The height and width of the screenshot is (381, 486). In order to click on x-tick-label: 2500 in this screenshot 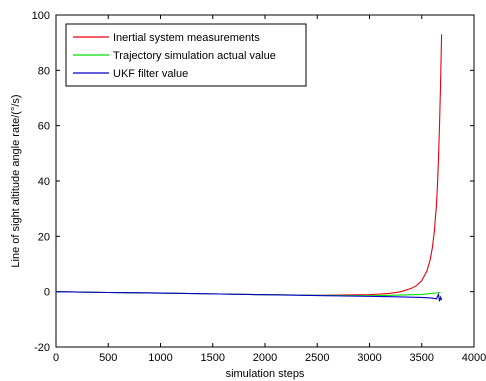, I will do `click(317, 358)`.